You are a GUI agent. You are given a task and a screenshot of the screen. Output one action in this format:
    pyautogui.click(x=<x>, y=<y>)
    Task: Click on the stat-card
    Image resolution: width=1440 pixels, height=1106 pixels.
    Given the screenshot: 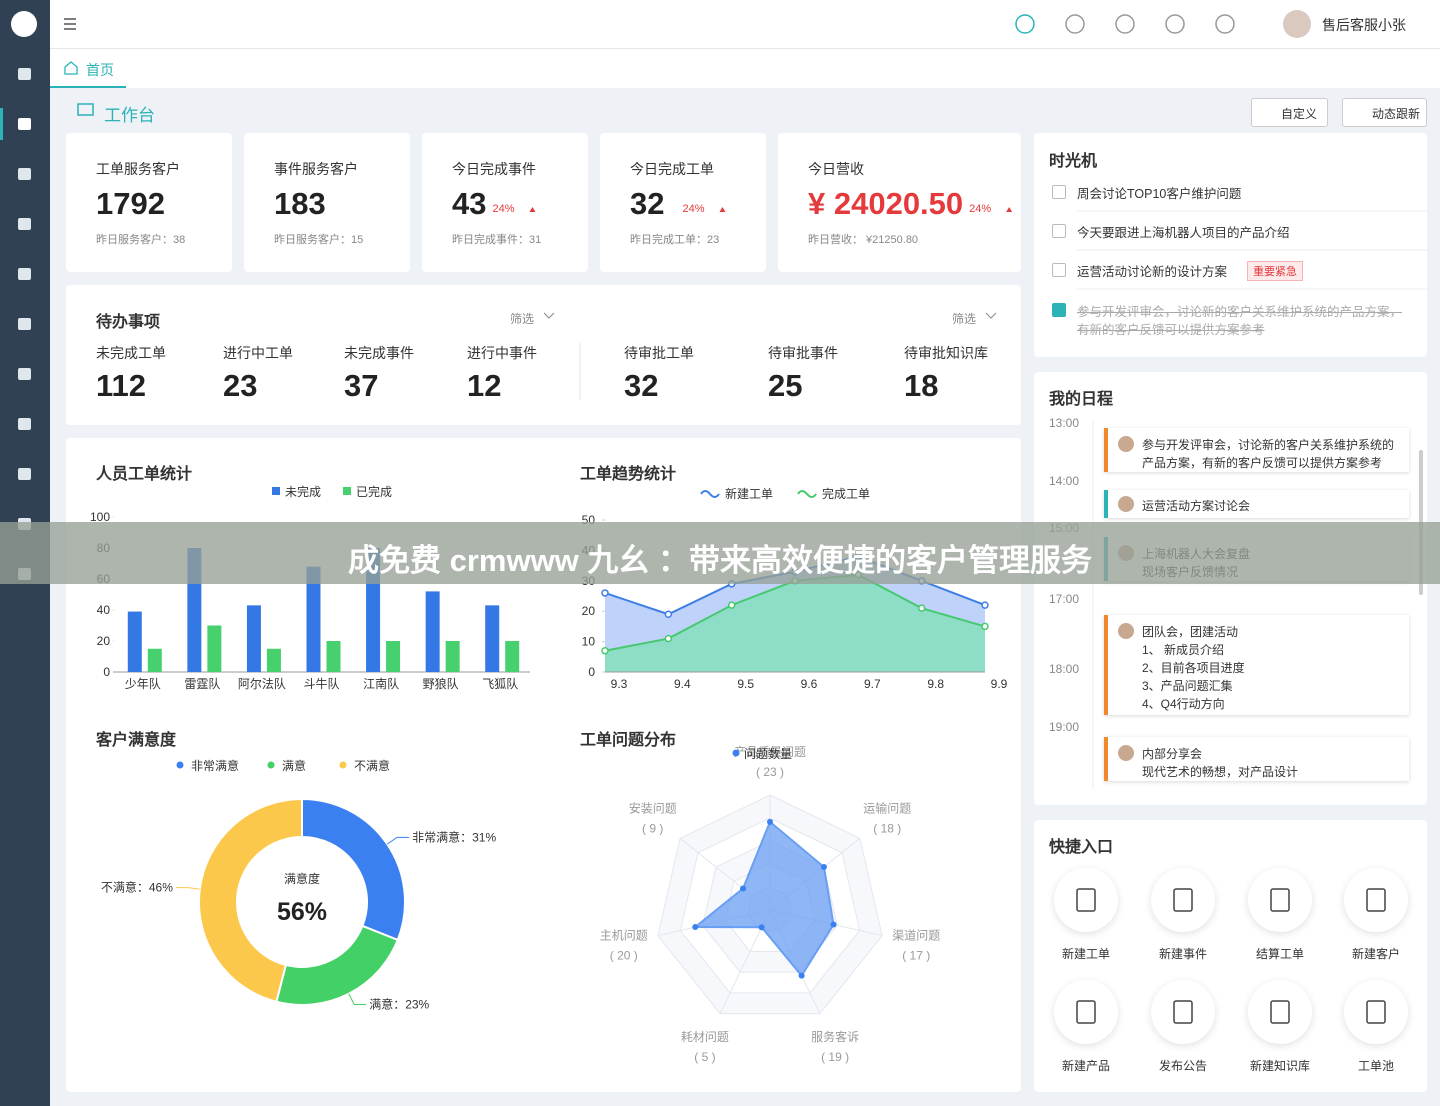 What is the action you would take?
    pyautogui.click(x=149, y=202)
    